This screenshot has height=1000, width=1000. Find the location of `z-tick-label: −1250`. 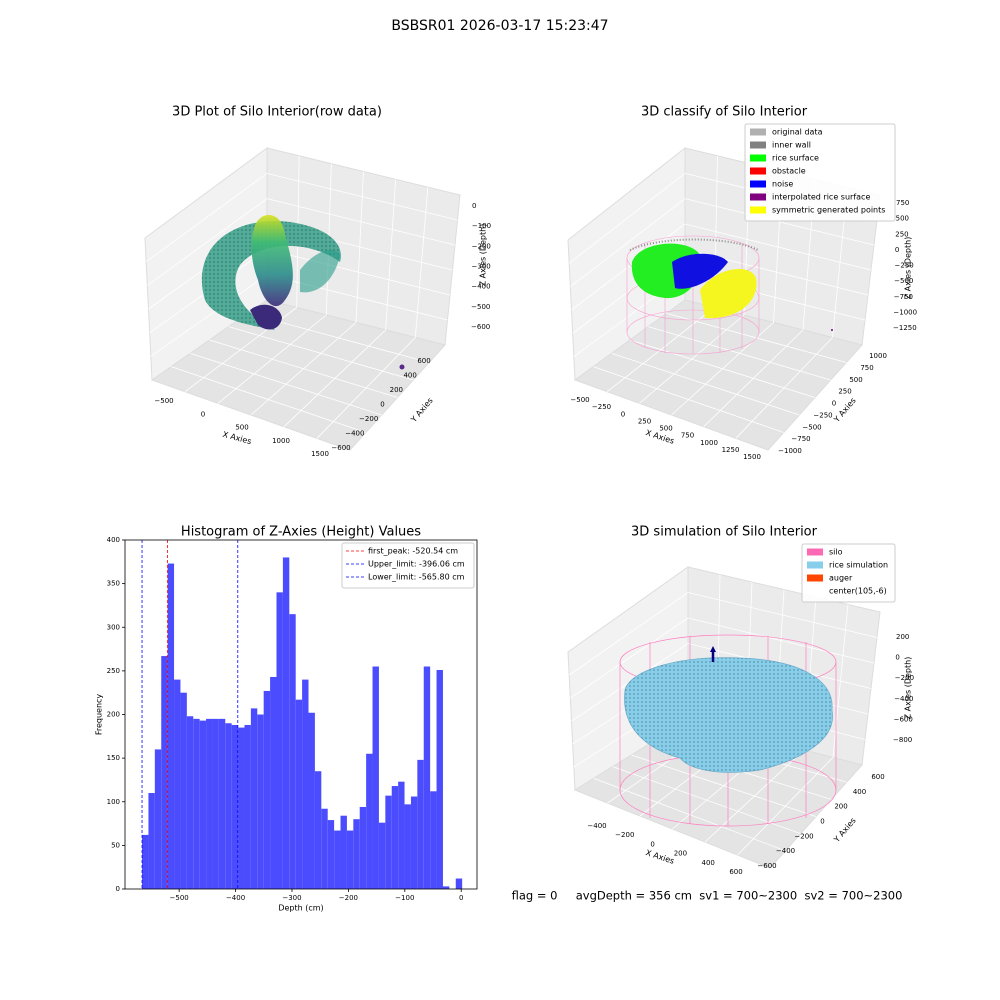

z-tick-label: −1250 is located at coordinates (905, 328).